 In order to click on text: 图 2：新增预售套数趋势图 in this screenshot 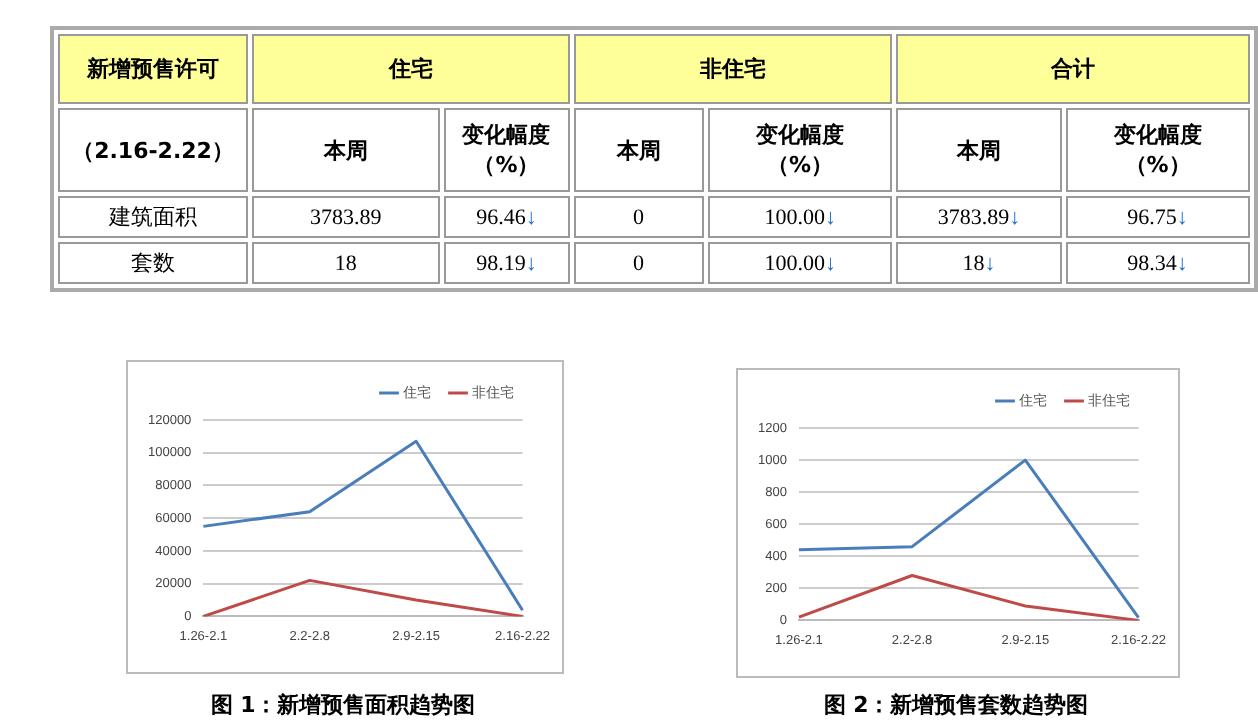, I will do `click(956, 705)`.